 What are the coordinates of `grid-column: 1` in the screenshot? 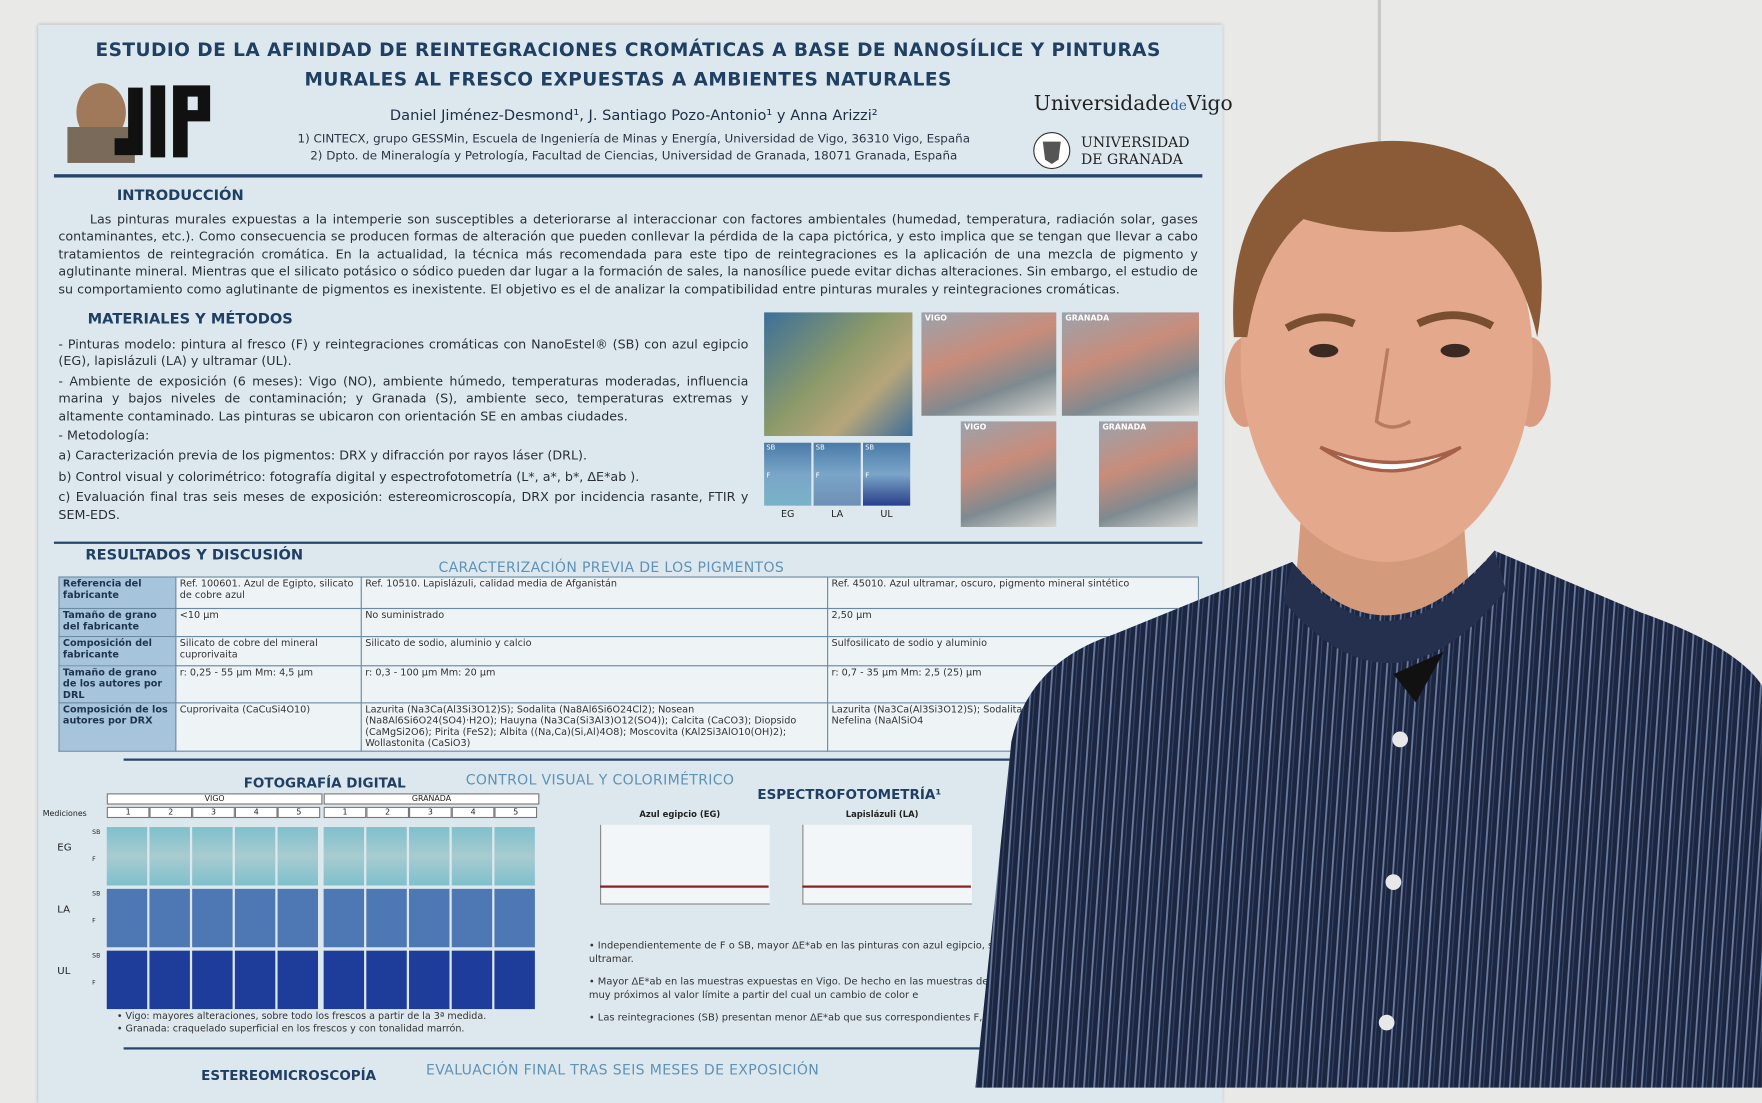 It's located at (345, 812).